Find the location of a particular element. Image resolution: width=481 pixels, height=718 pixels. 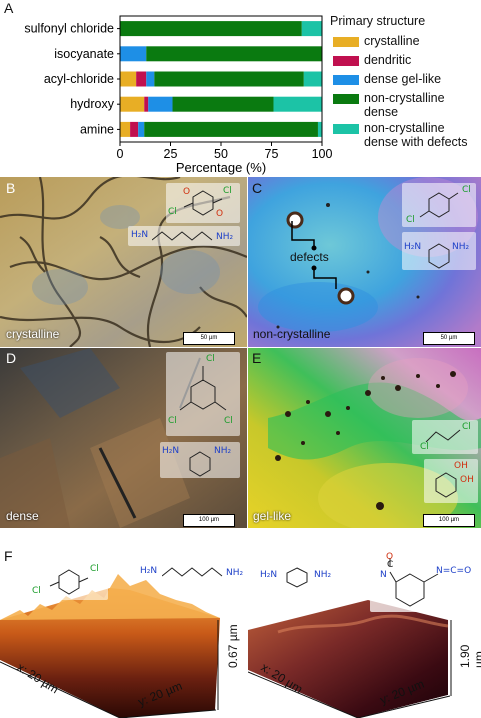

dense-texture is located at coordinates (123, 438).